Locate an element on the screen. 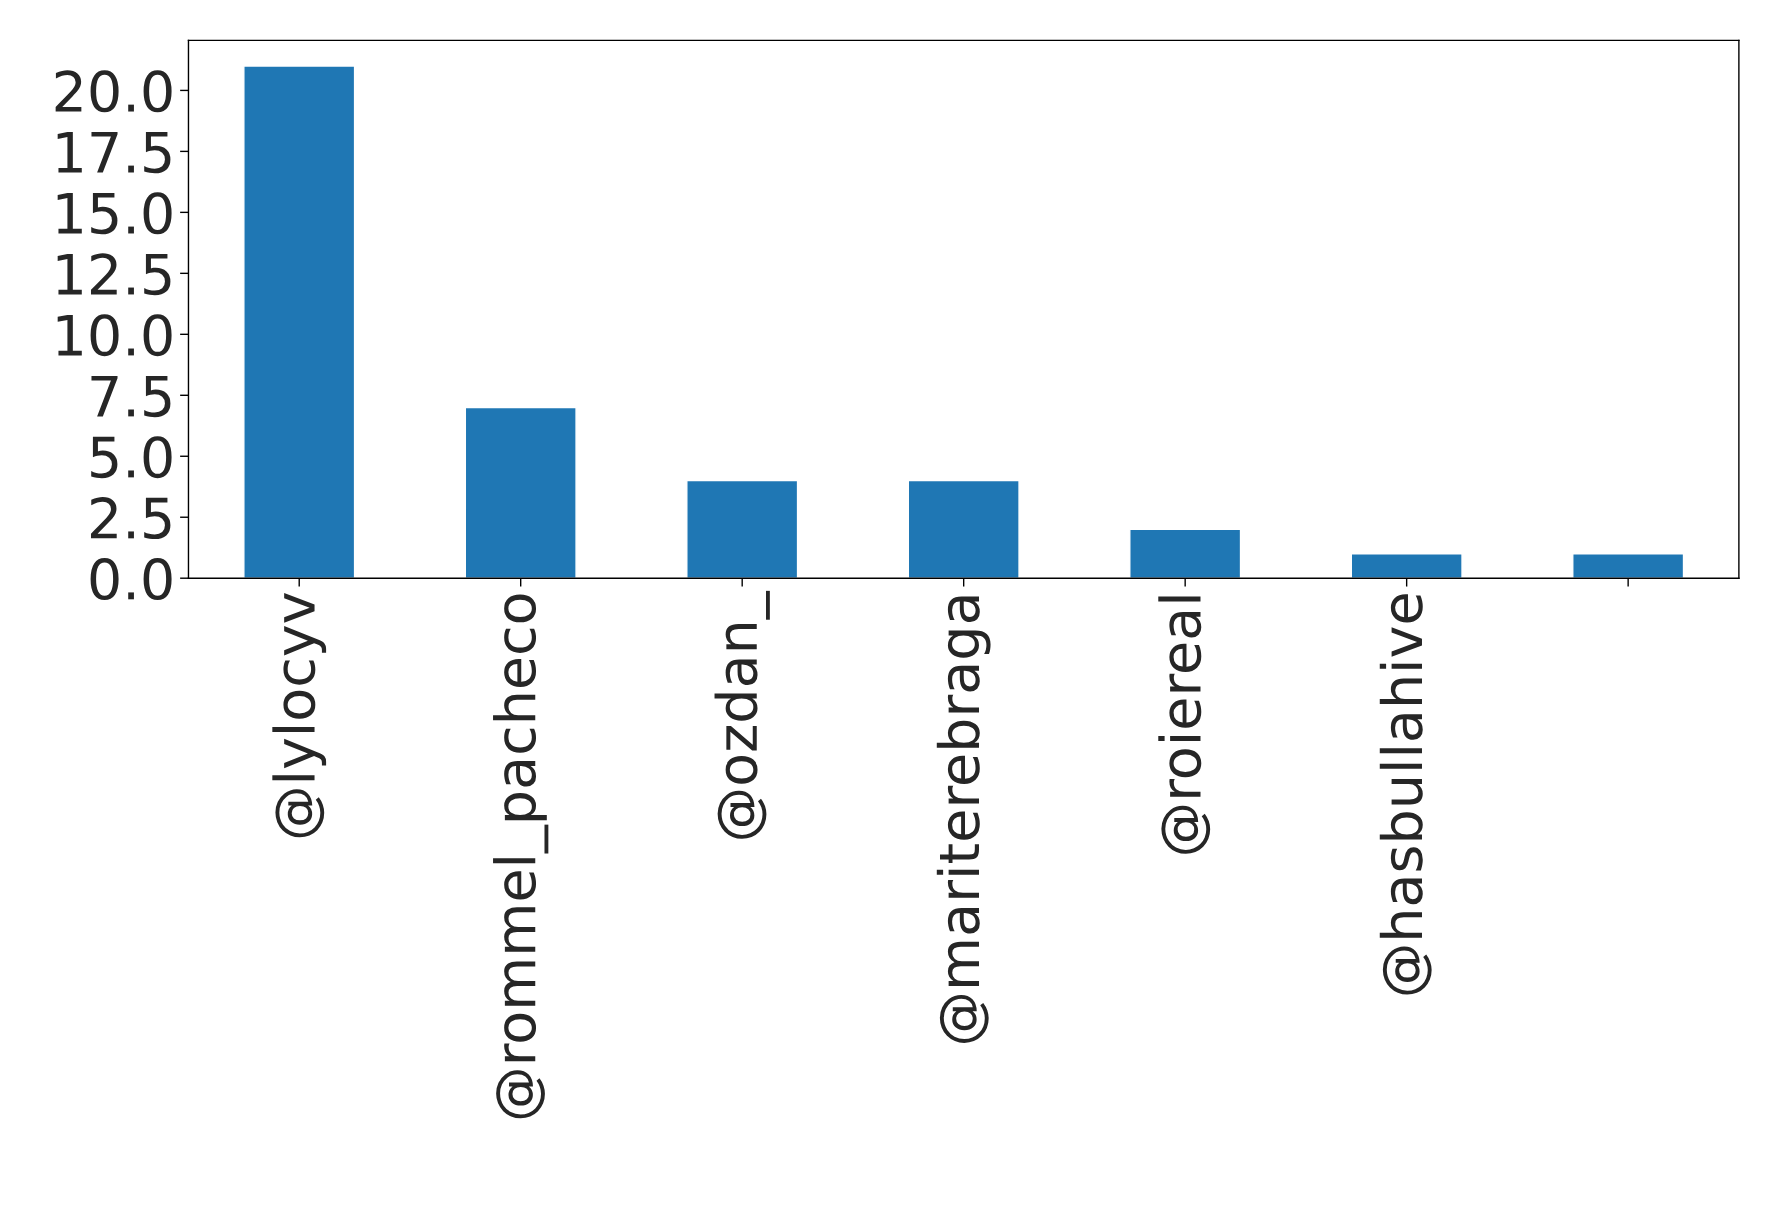 The height and width of the screenshot is (1225, 1778). y-tick-label: 17.5 is located at coordinates (114, 153).